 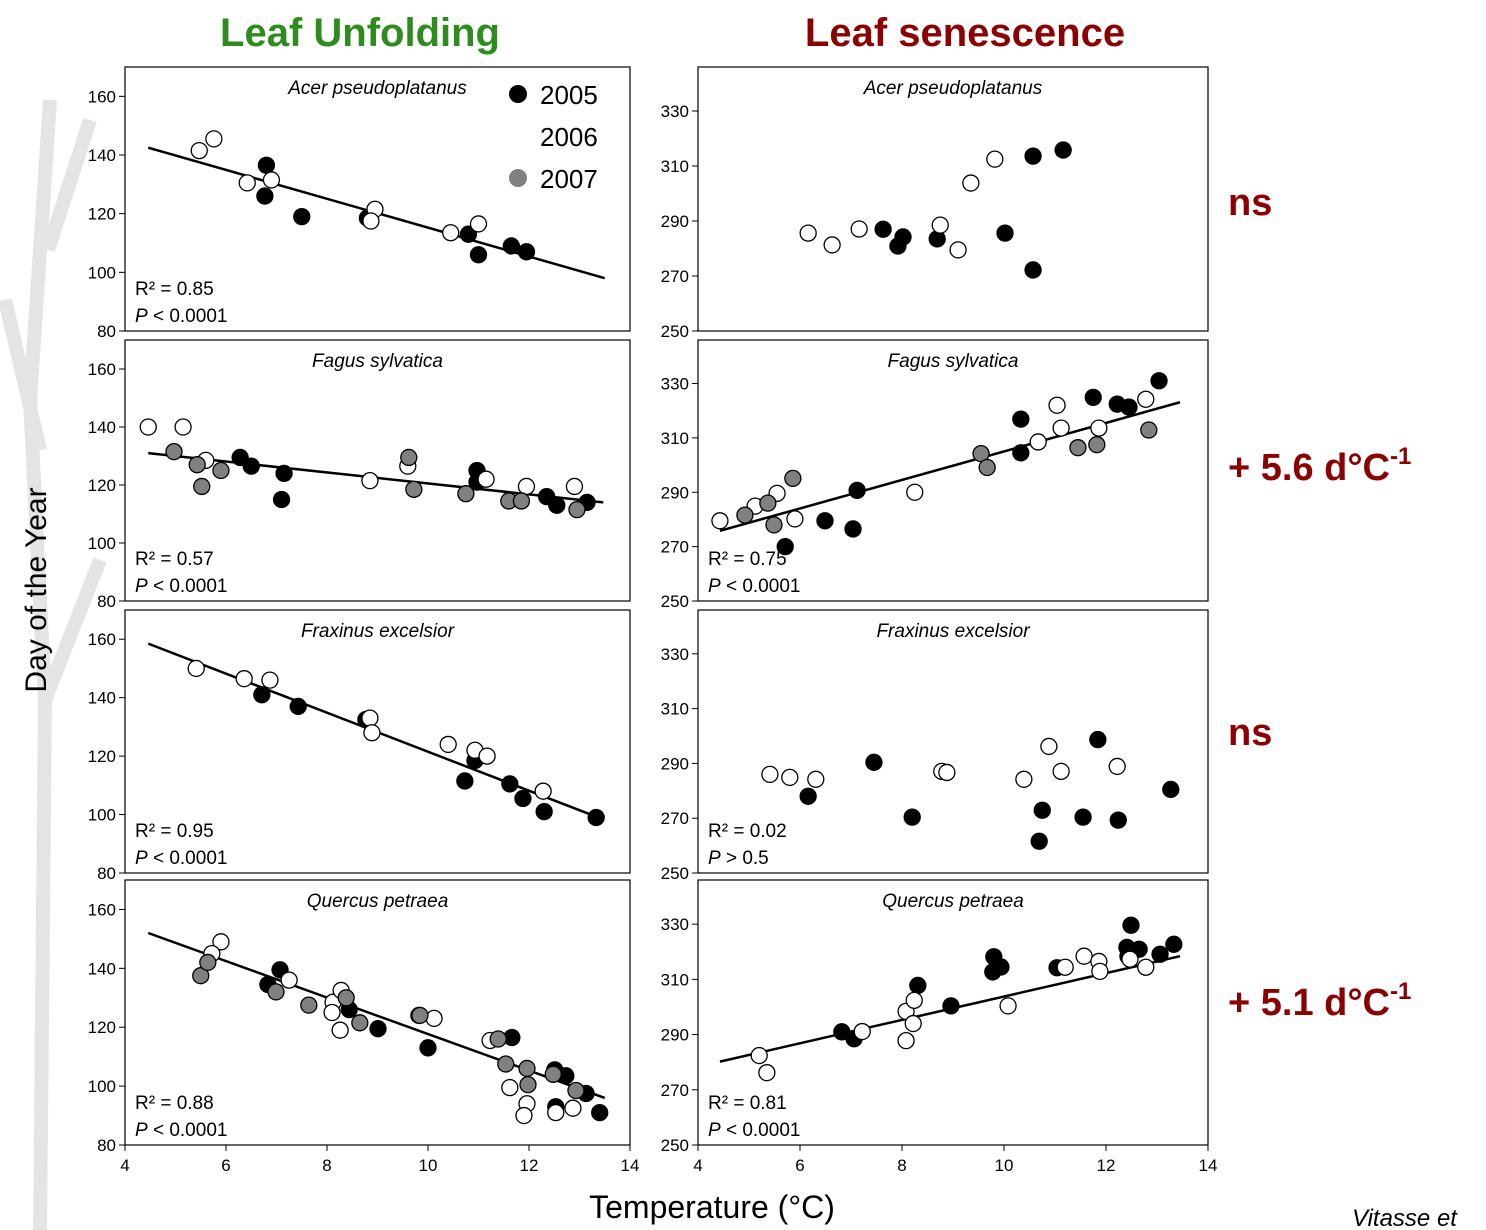 I want to click on tree-backdrop, so click(x=53, y=664).